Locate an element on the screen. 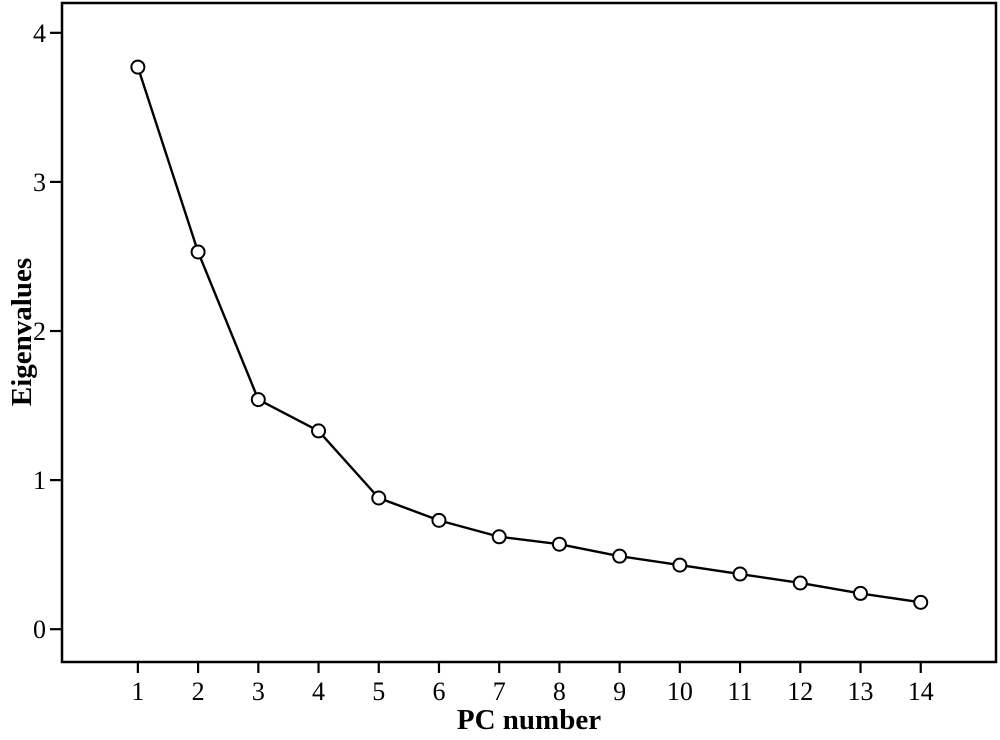 This screenshot has height=740, width=1000. y-tick-label: 0 is located at coordinates (39, 629).